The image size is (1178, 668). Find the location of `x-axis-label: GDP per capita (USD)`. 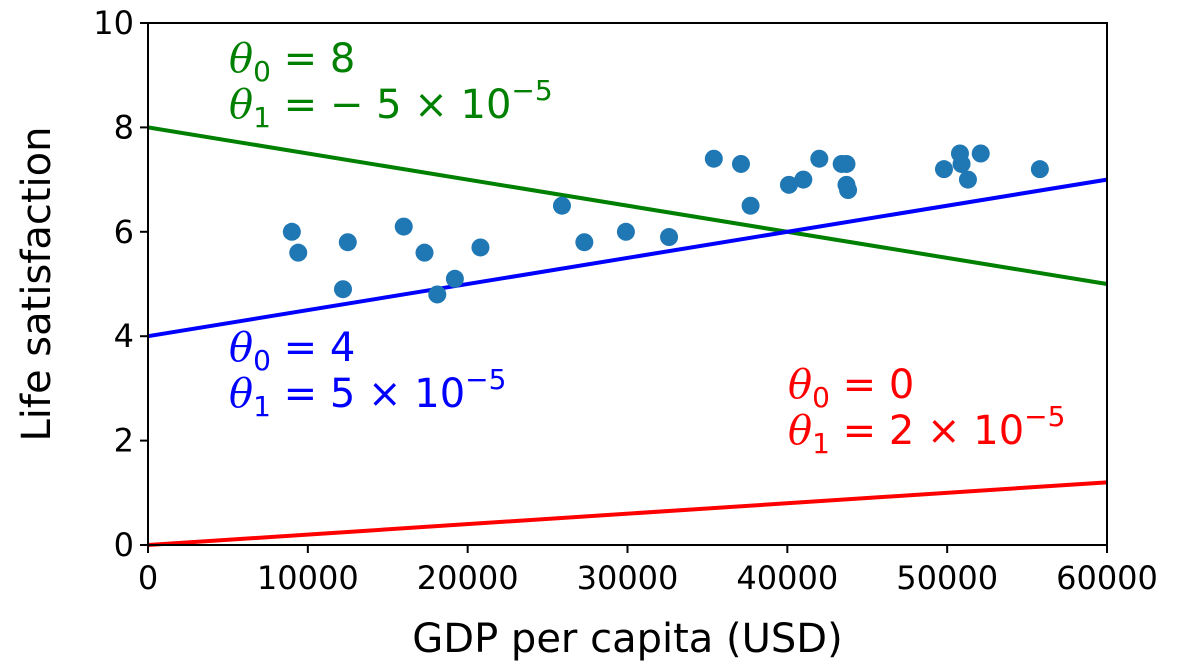

x-axis-label: GDP per capita (USD) is located at coordinates (627, 639).